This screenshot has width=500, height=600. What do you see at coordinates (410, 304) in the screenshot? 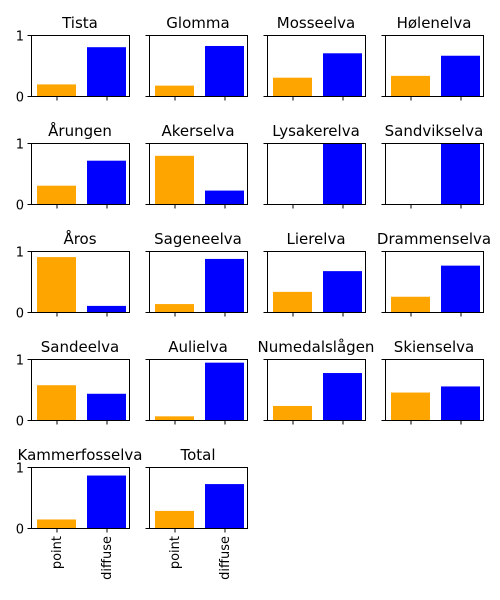
I see `bar-drammenselva-point` at bounding box center [410, 304].